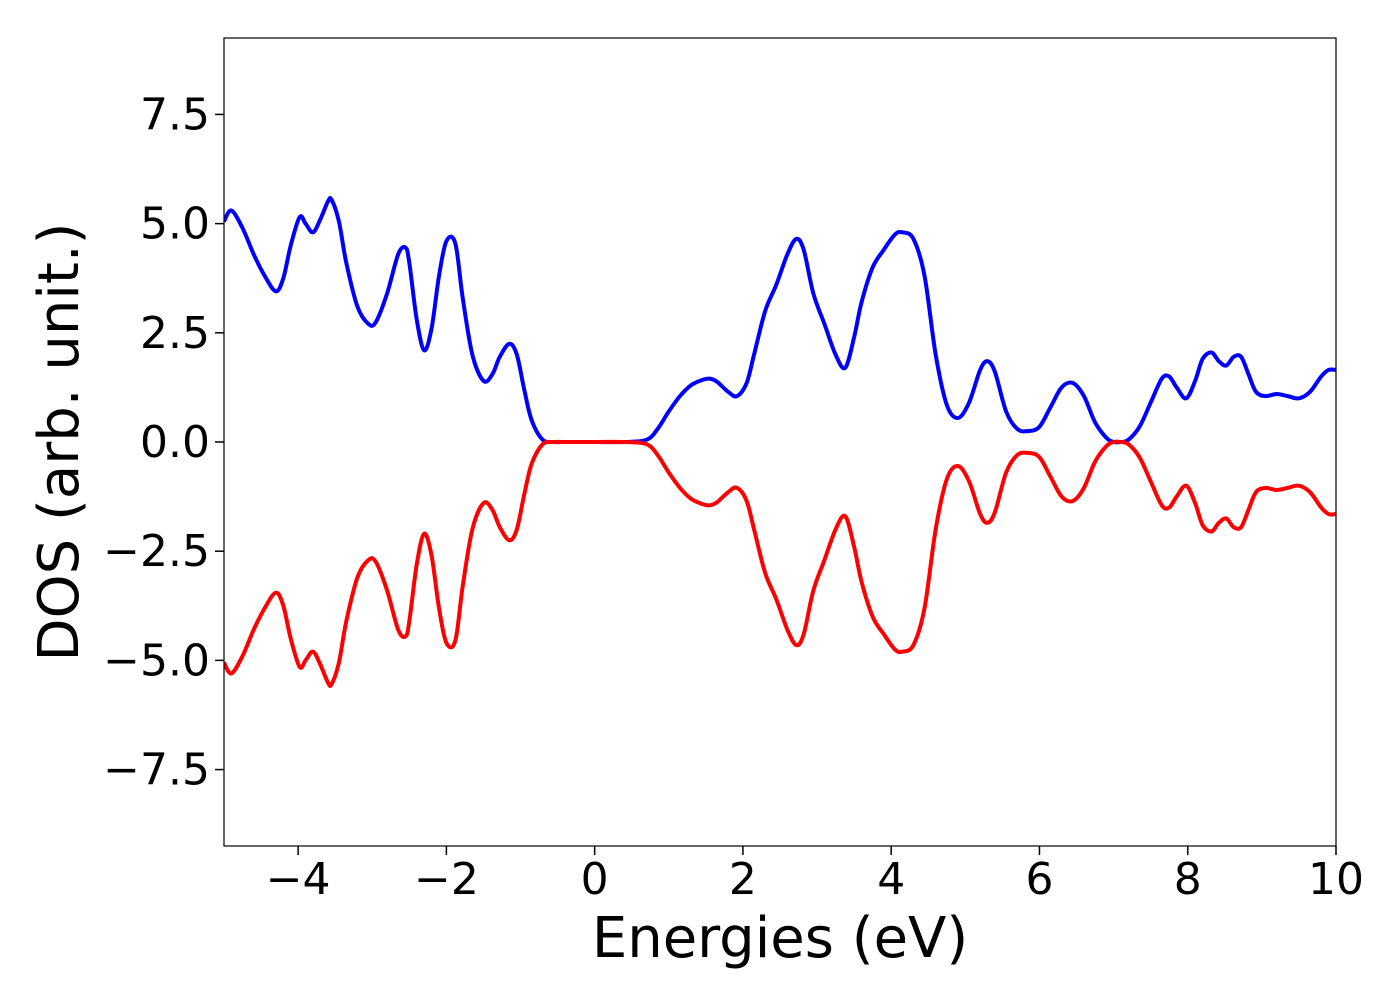  What do you see at coordinates (1039, 879) in the screenshot?
I see `x-tick-label: 6` at bounding box center [1039, 879].